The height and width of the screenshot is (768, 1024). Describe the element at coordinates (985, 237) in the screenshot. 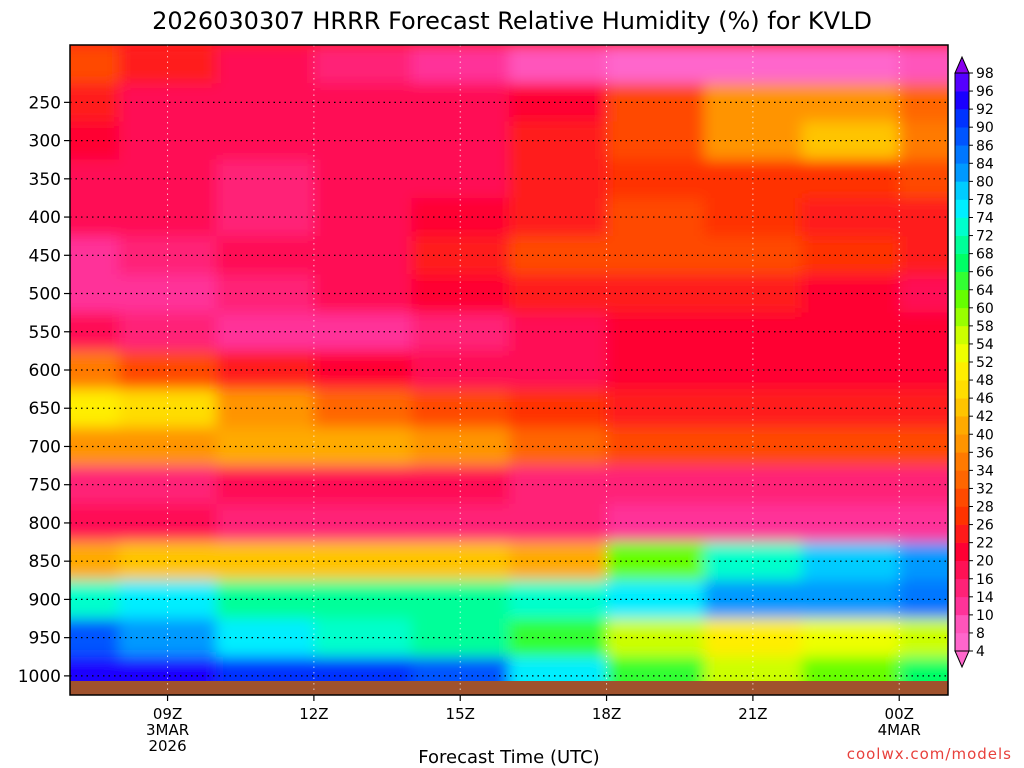

I see `colorbar-label: 72` at that location.